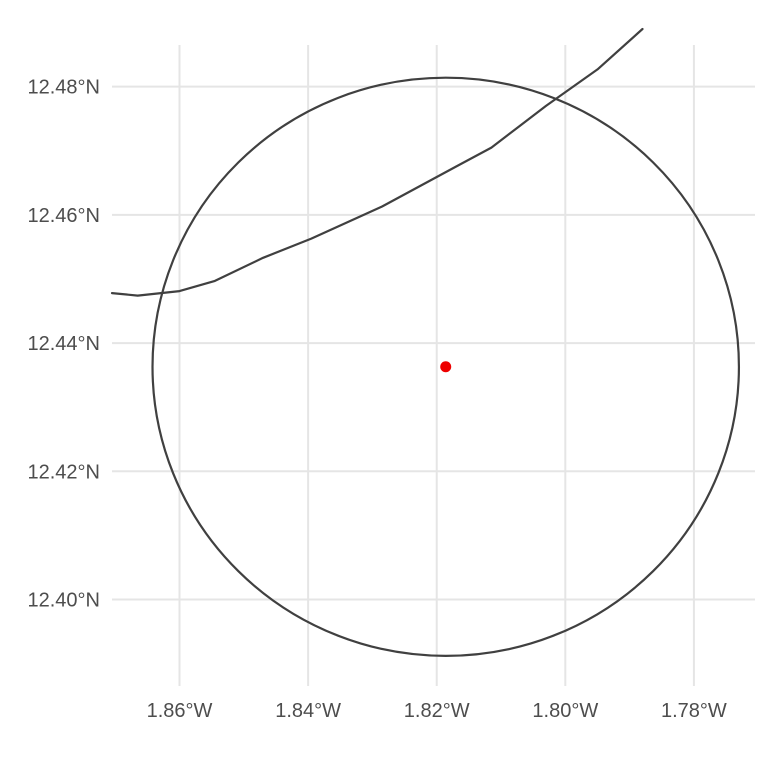 This screenshot has height=768, width=768. I want to click on y-tick-label-4: 12.40°N, so click(64, 600).